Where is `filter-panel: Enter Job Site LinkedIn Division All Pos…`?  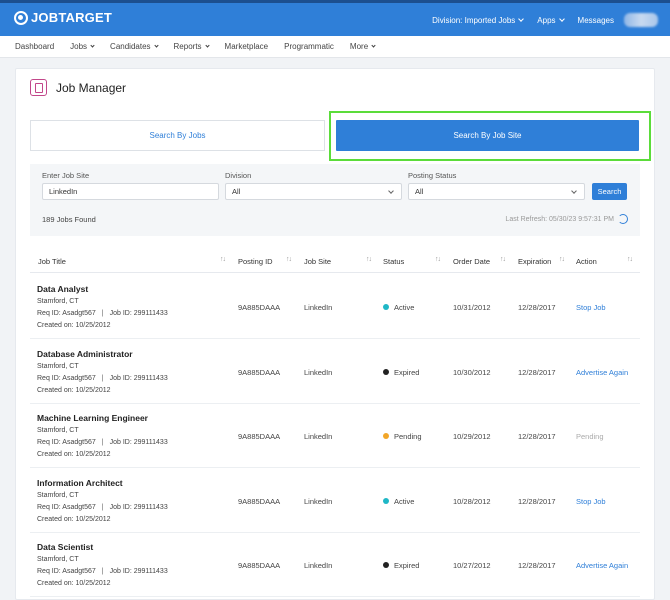
filter-panel: Enter Job Site LinkedIn Division All Pos… is located at coordinates (335, 200).